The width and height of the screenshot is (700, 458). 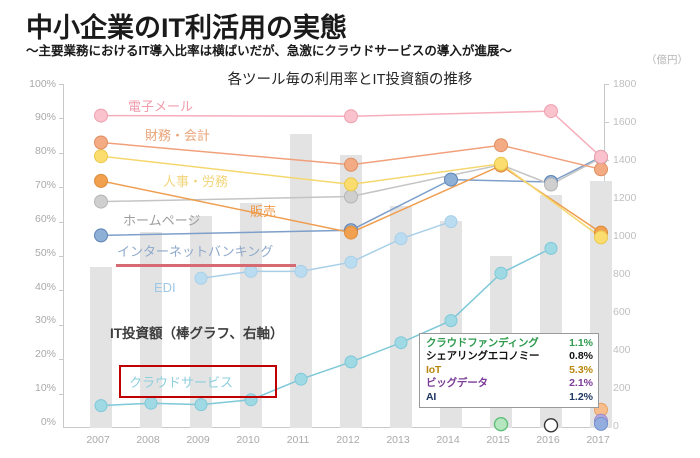 I want to click on series-label-cloud: クラウドサービス, so click(x=181, y=382).